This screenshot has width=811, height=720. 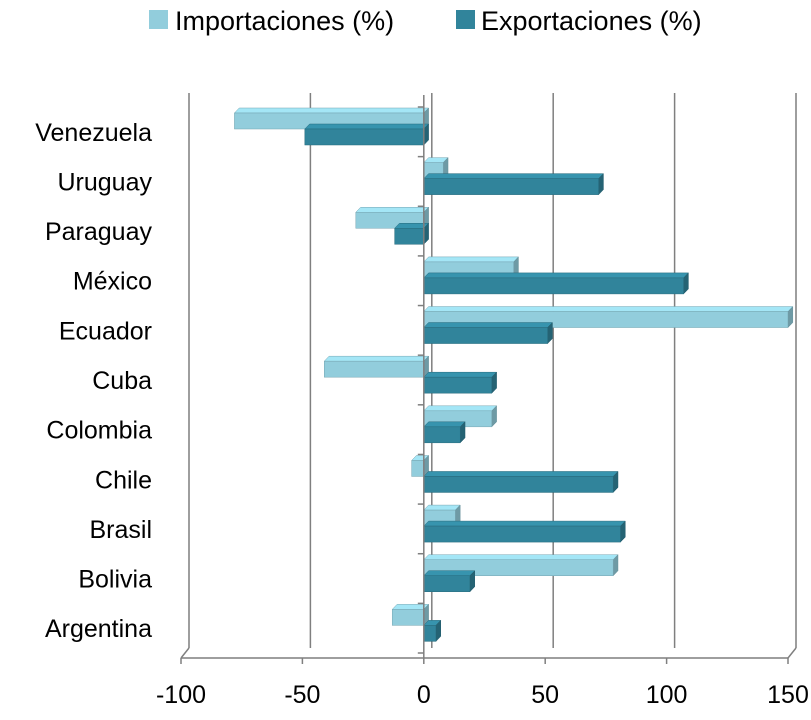 What do you see at coordinates (482, 678) in the screenshot?
I see `value-axis: -100 -50 0 50 100 150` at bounding box center [482, 678].